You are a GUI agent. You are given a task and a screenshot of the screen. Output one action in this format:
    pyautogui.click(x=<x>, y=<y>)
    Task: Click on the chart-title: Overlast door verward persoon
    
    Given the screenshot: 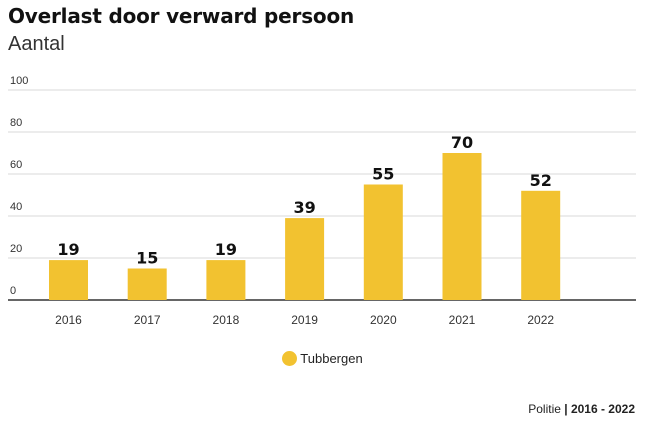 What is the action you would take?
    pyautogui.click(x=181, y=16)
    